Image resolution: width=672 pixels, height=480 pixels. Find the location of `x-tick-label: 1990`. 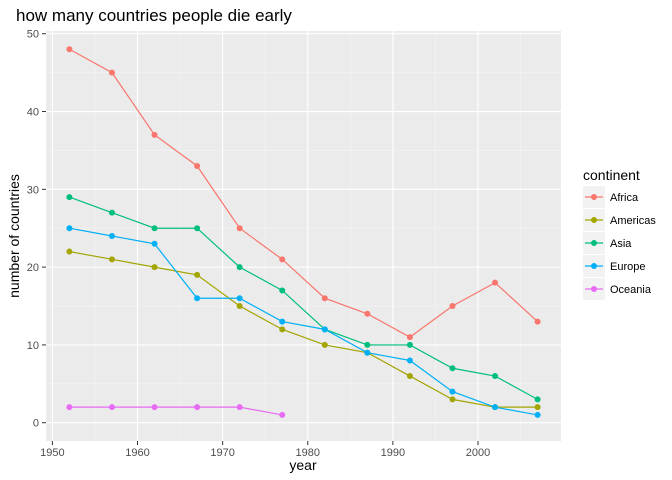

x-tick-label: 1990 is located at coordinates (393, 453).